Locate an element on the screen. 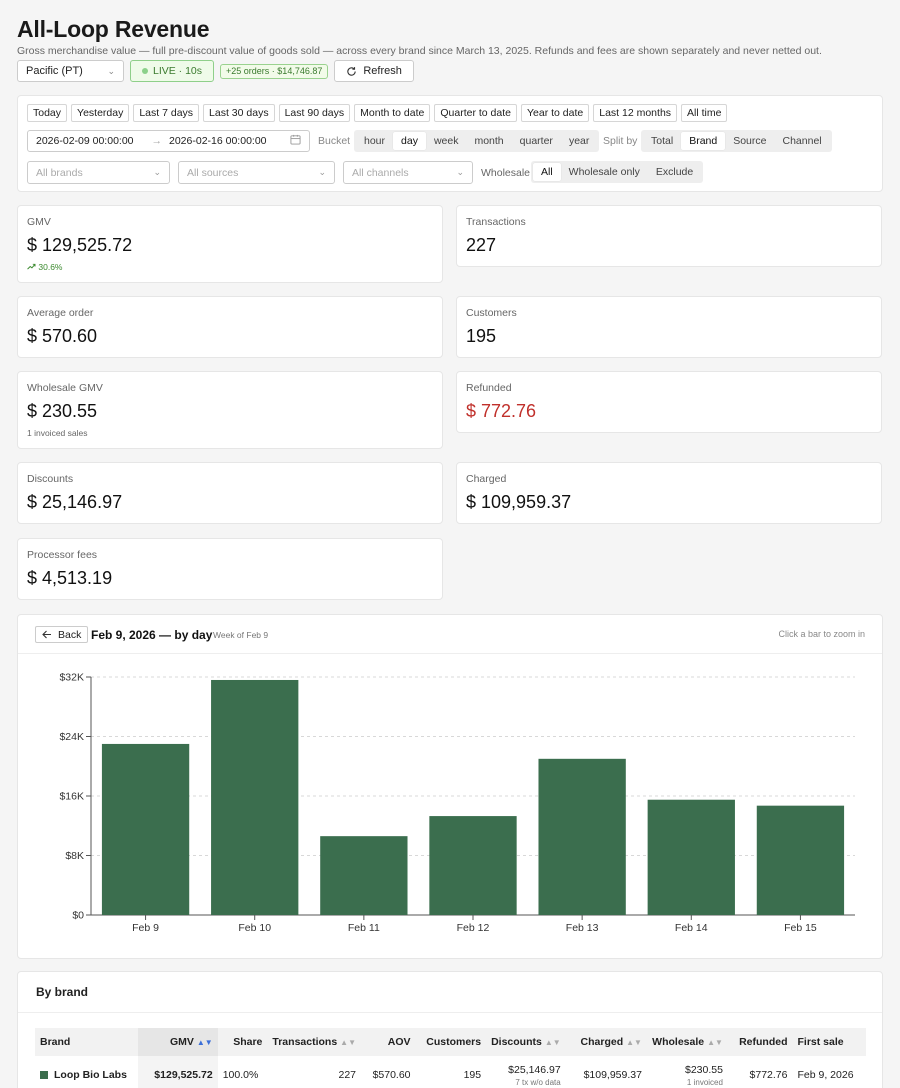  col-label: Wholesale is located at coordinates (678, 1042).